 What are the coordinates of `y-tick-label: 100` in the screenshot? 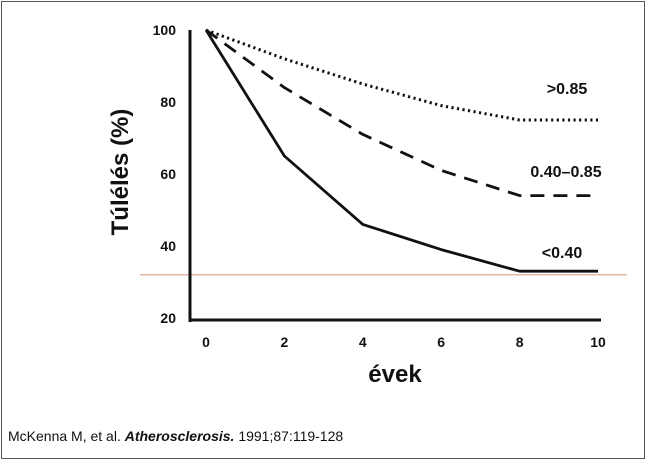 It's located at (165, 30).